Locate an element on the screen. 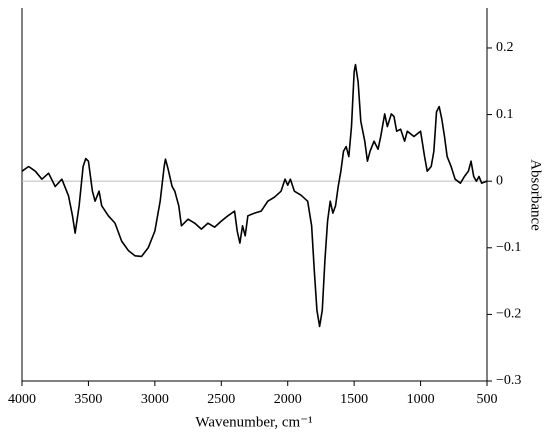  x-tick-label: 2000 is located at coordinates (288, 399).